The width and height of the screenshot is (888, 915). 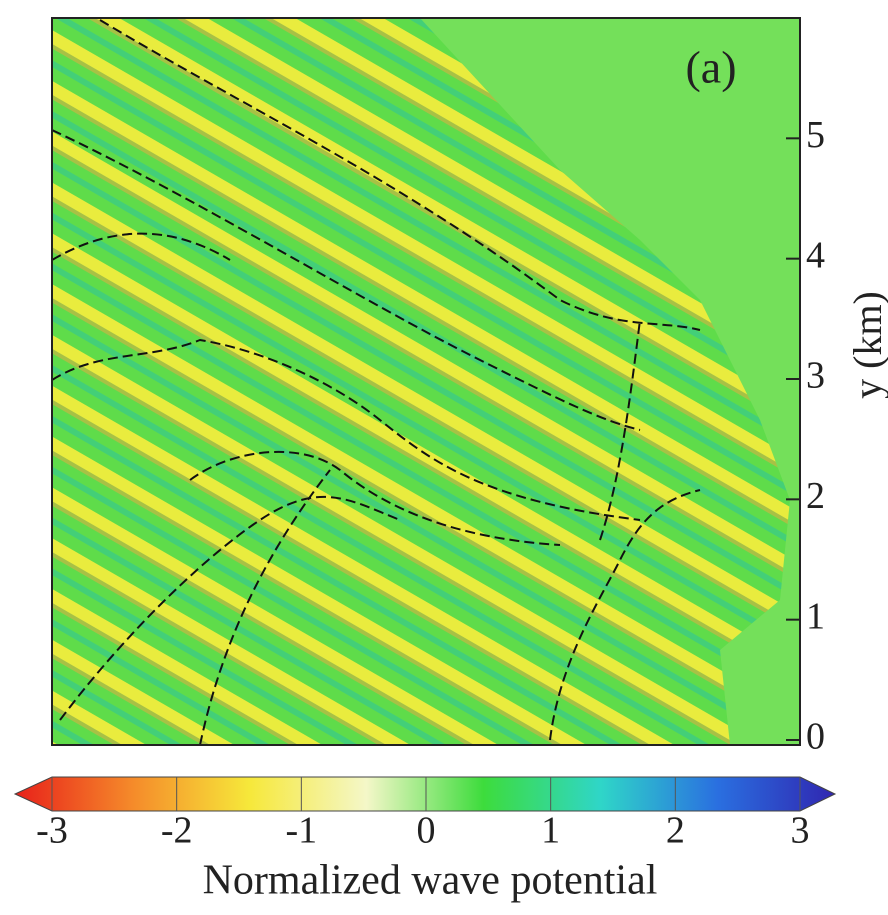 What do you see at coordinates (550, 831) in the screenshot?
I see `colorbar-tick-label: 1` at bounding box center [550, 831].